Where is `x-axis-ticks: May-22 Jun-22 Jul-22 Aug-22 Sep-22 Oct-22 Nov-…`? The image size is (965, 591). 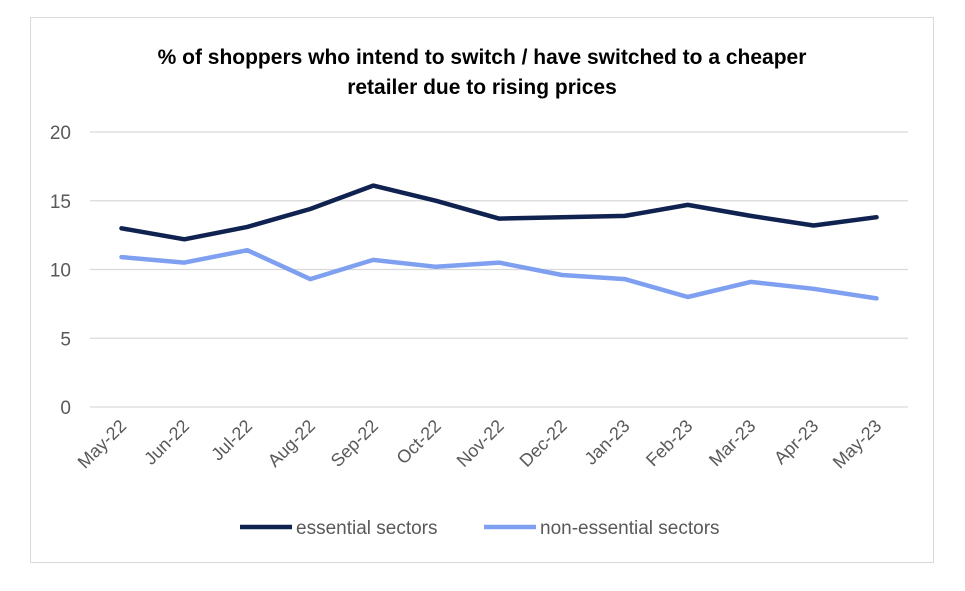 x-axis-ticks: May-22 Jun-22 Jul-22 Aug-22 Sep-22 Oct-22 Nov-… is located at coordinates (480, 444).